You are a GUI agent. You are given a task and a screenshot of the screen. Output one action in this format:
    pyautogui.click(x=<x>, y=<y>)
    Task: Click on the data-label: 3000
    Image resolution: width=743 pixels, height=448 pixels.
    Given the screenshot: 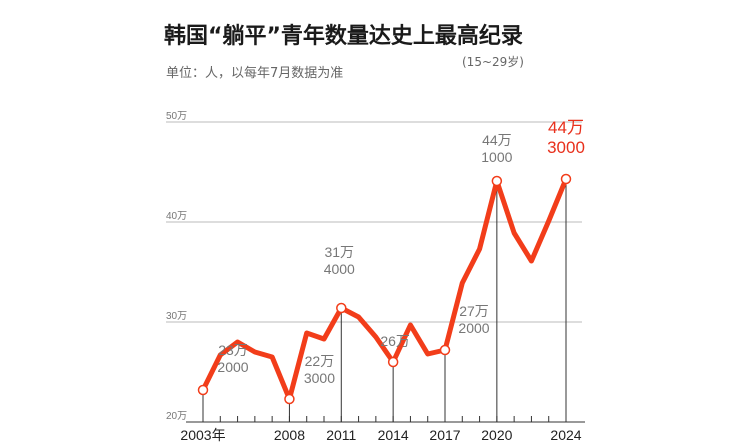 What is the action you would take?
    pyautogui.click(x=319, y=378)
    